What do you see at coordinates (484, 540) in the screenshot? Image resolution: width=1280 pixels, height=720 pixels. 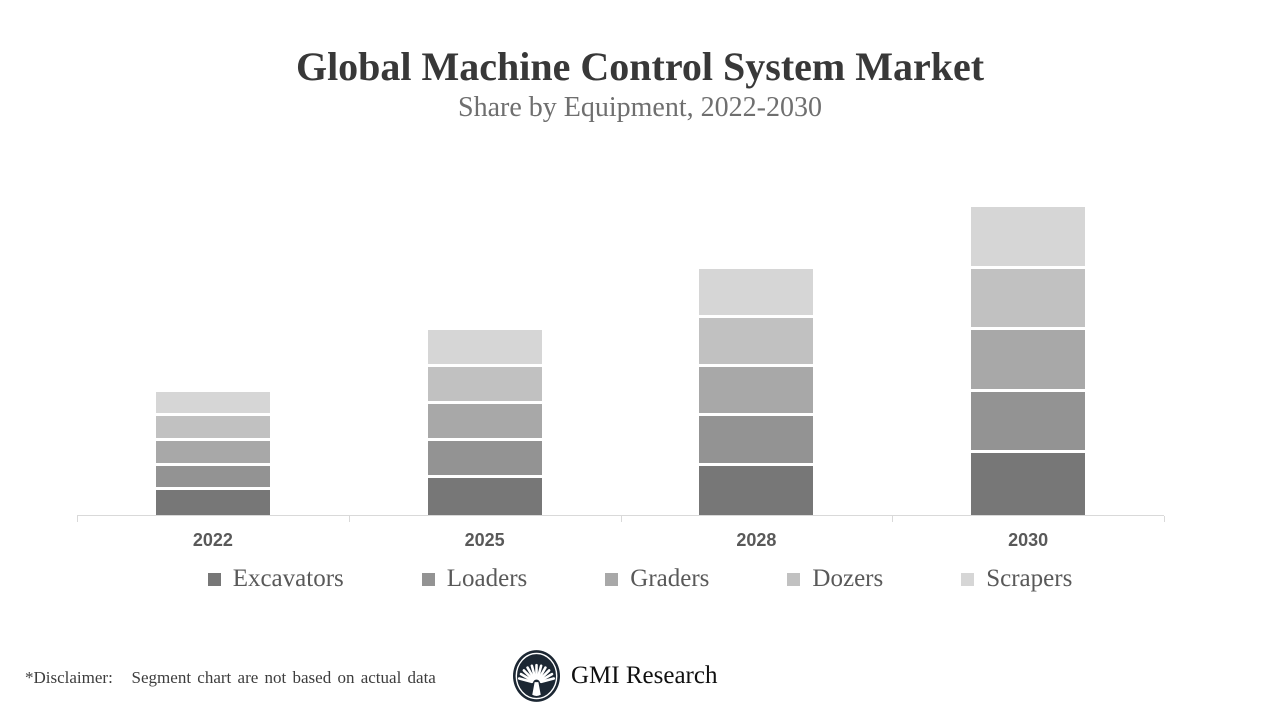 I see `x-axis-label-2025: 2025` at bounding box center [484, 540].